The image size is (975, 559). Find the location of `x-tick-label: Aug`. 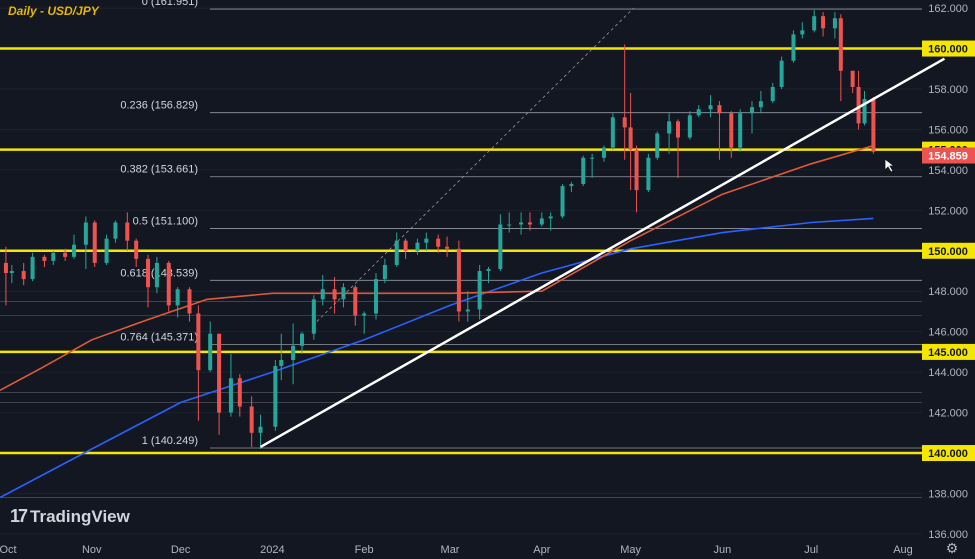

x-tick-label: Aug is located at coordinates (903, 550).